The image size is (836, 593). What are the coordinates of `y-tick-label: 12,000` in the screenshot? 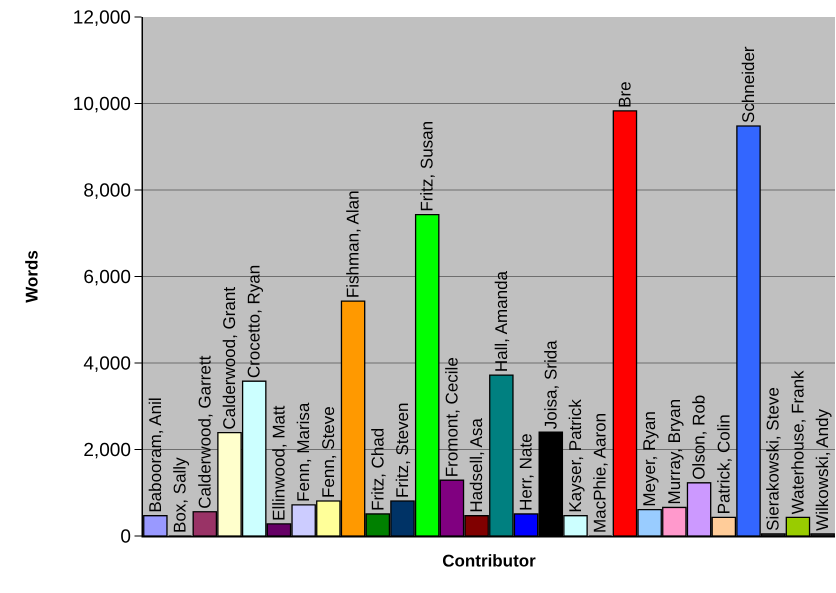 It's located at (101, 18).